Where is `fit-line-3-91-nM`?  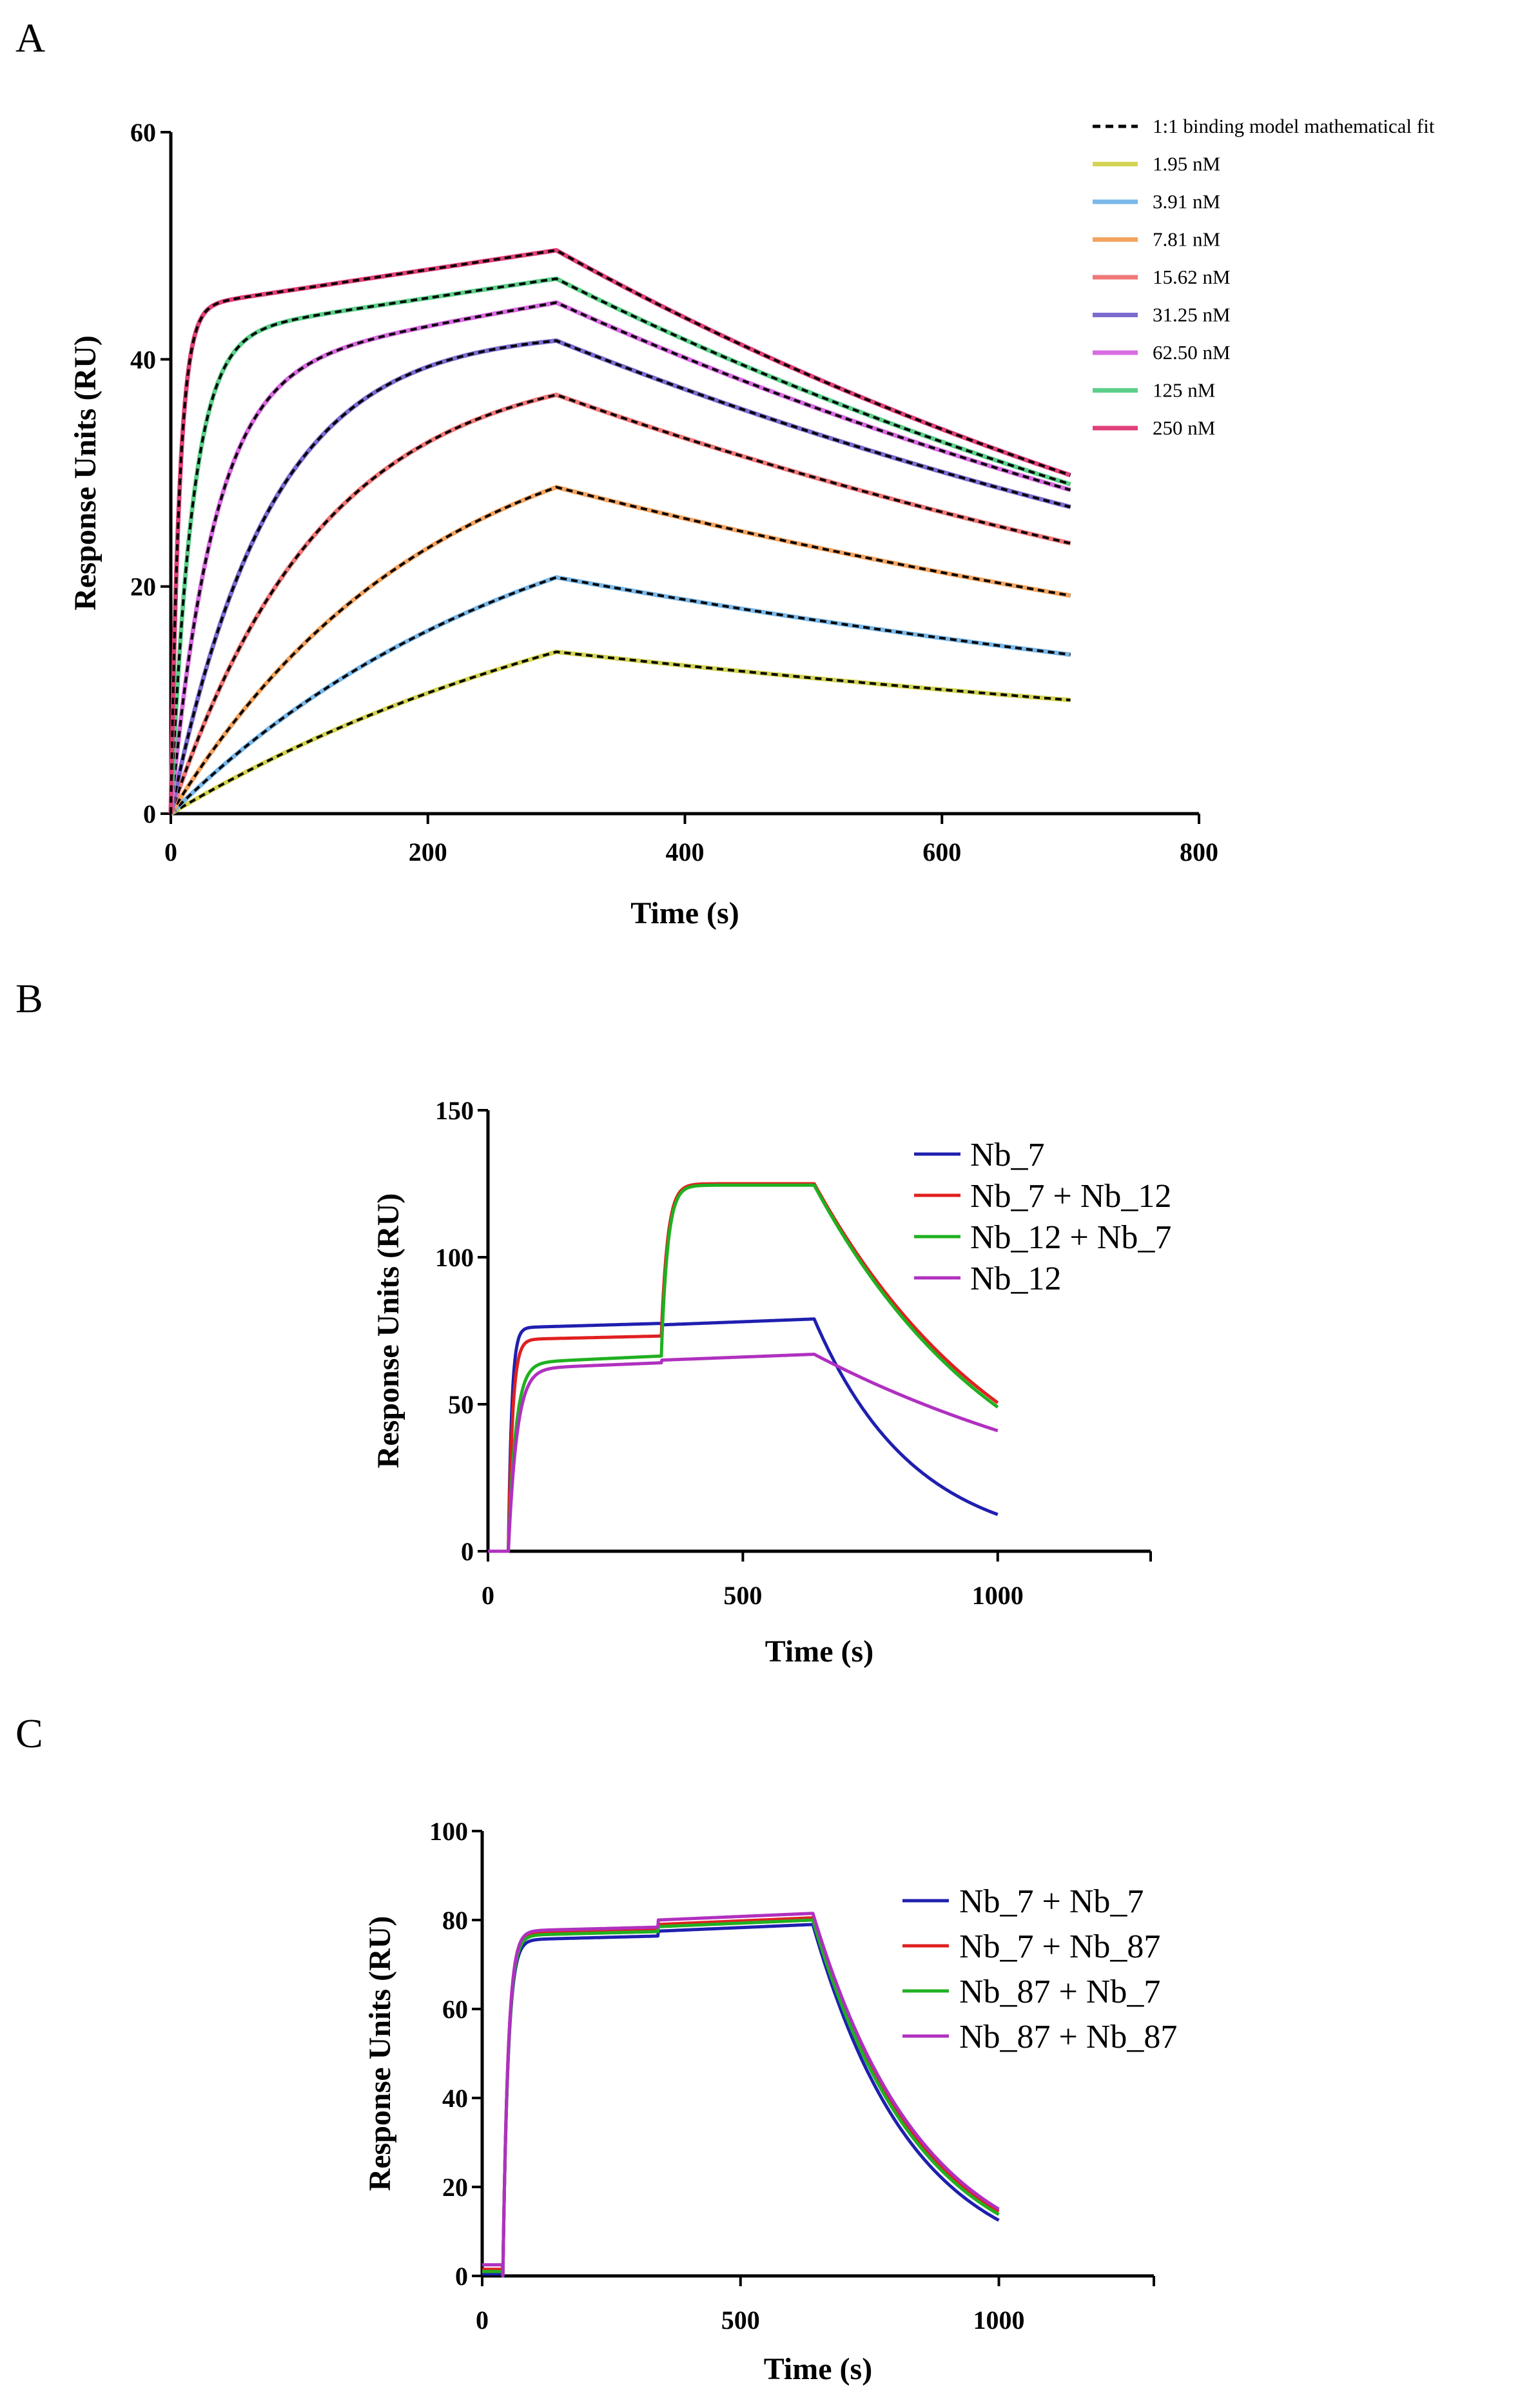
fit-line-3-91-nM is located at coordinates (620, 695).